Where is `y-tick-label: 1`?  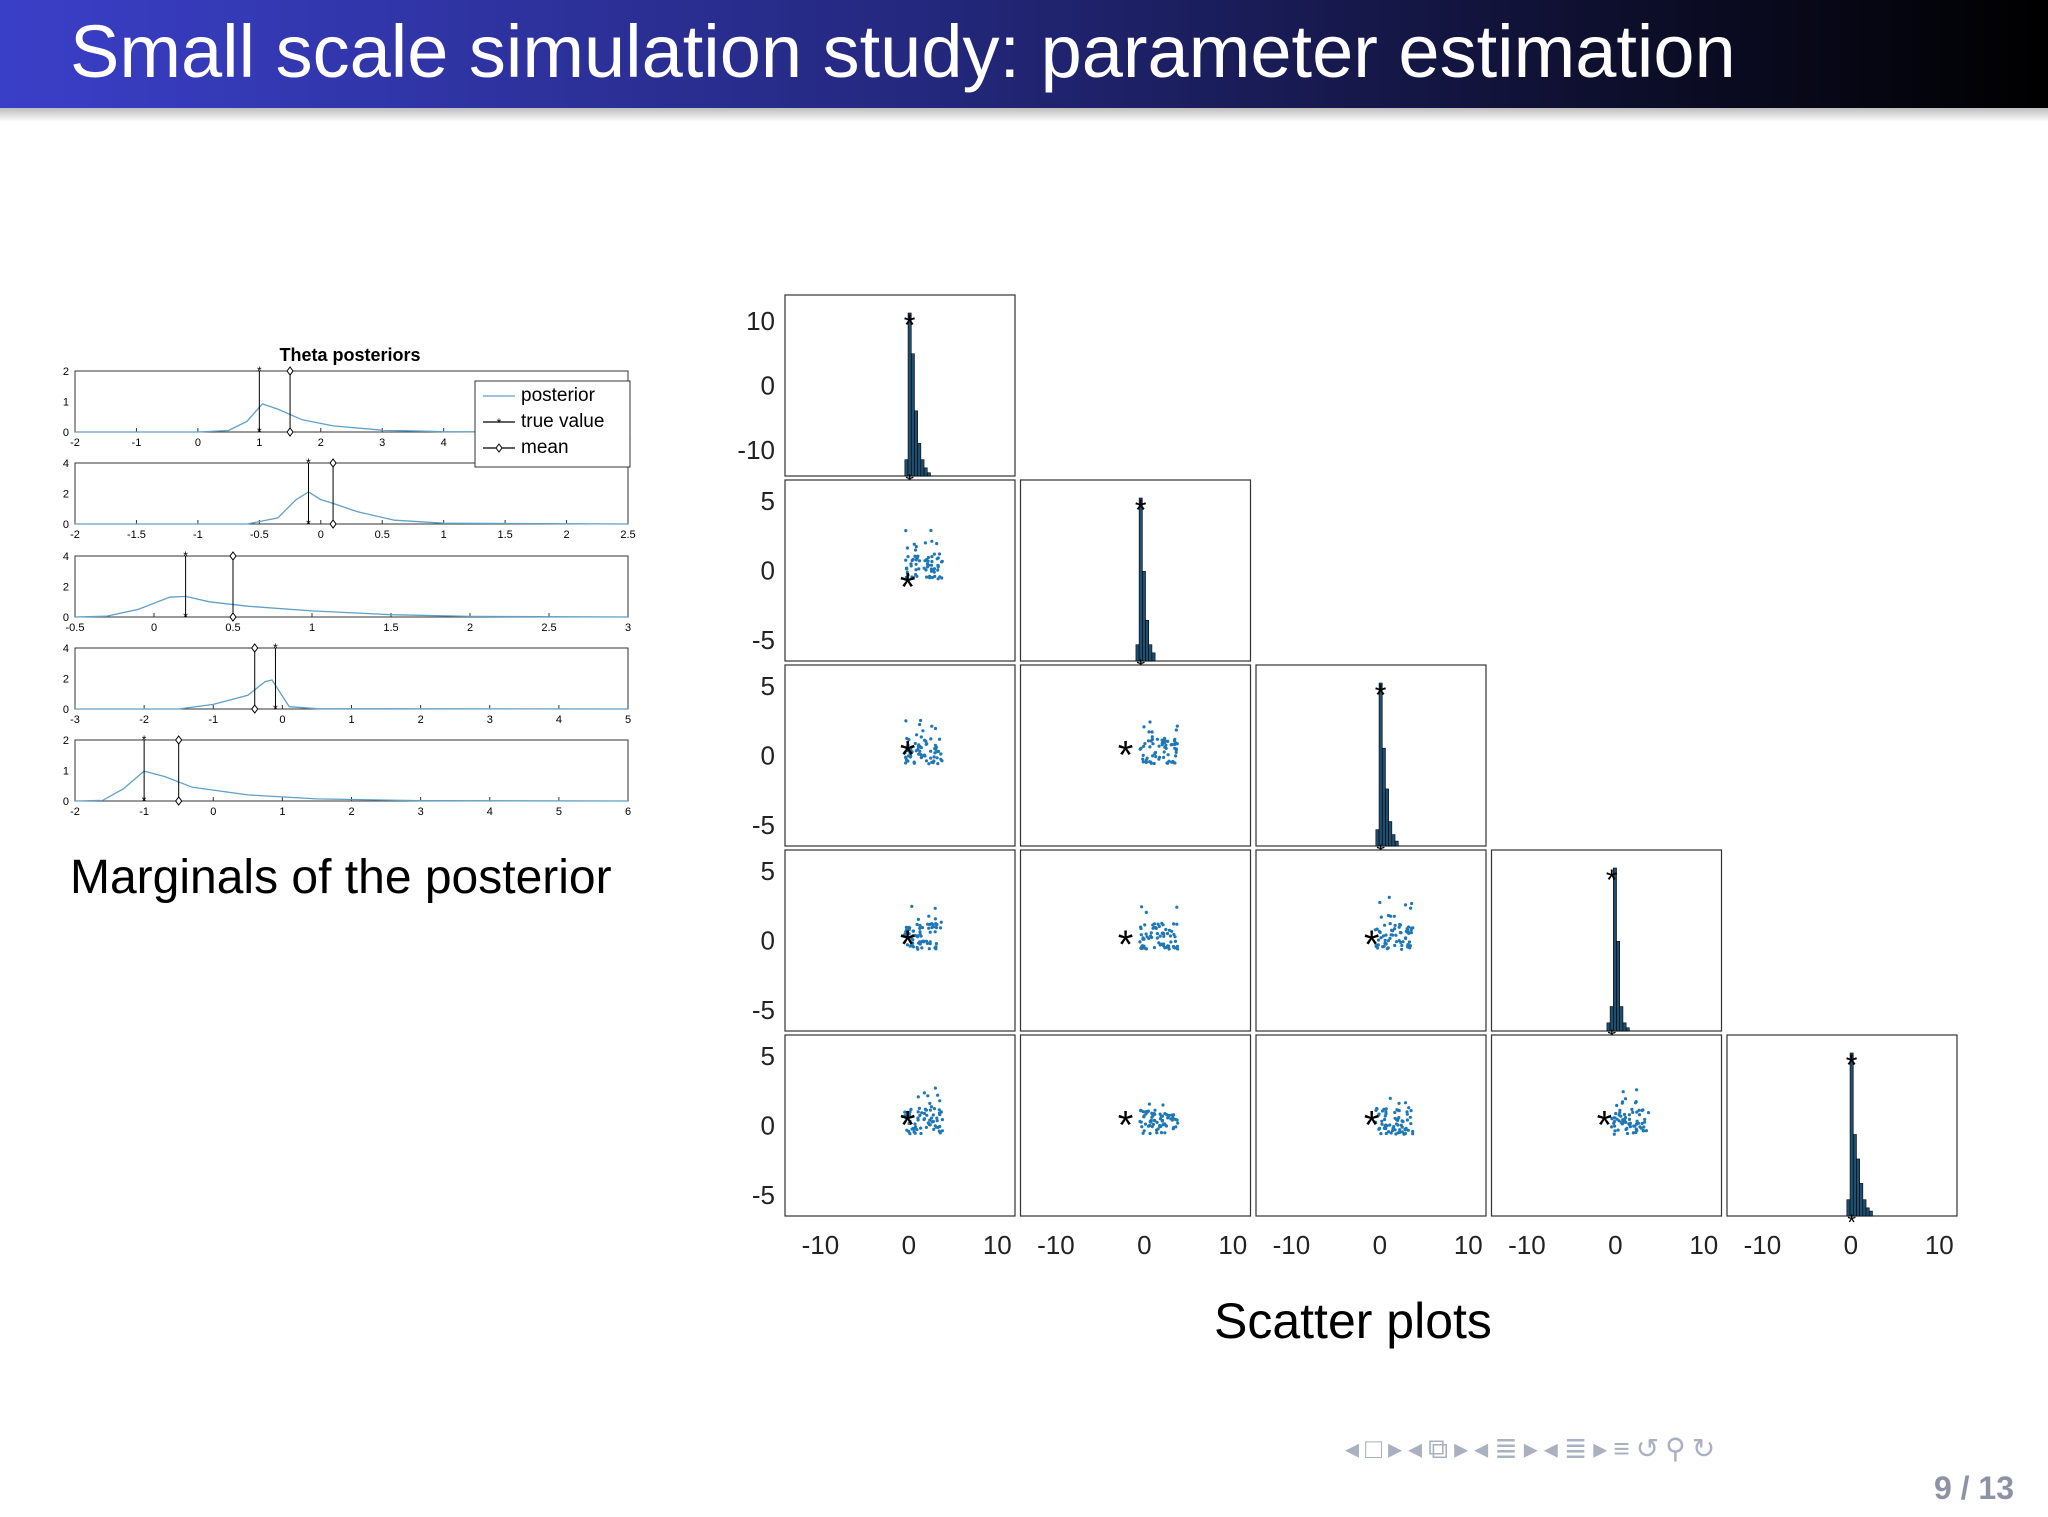
y-tick-label: 1 is located at coordinates (66, 403).